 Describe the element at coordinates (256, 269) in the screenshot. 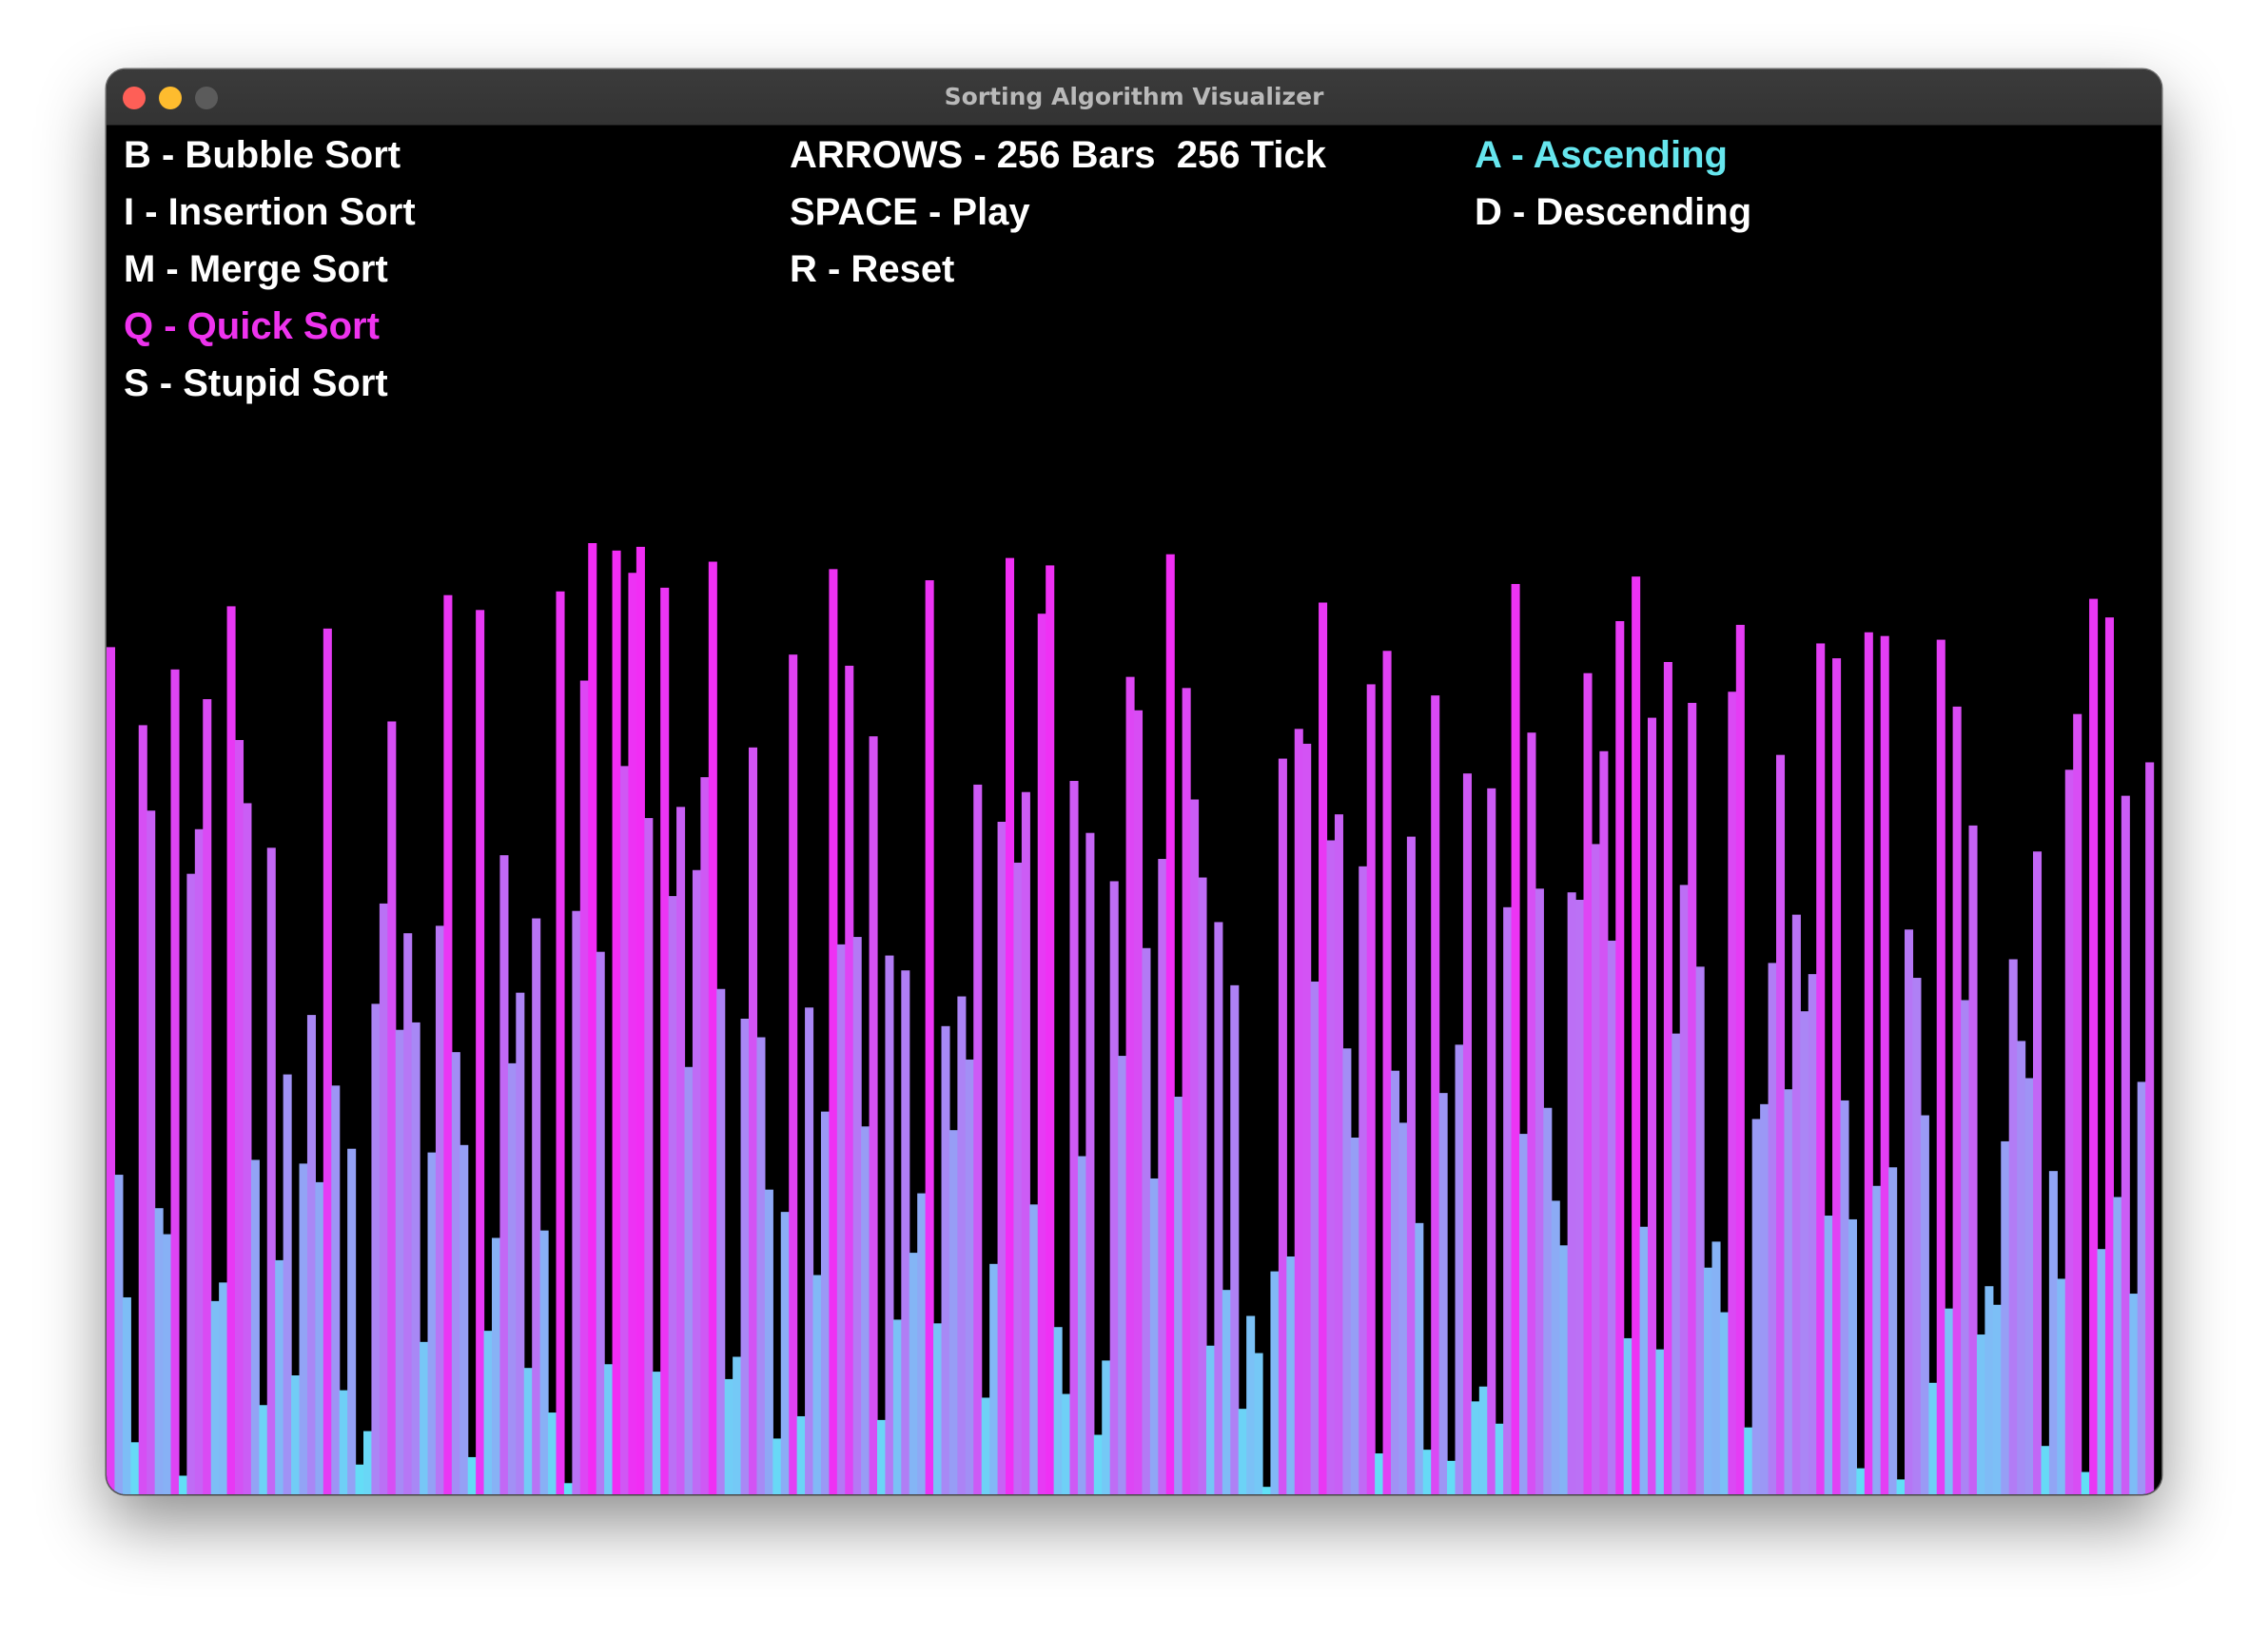

I see `menu-merge-sort: M - Merge Sort` at that location.